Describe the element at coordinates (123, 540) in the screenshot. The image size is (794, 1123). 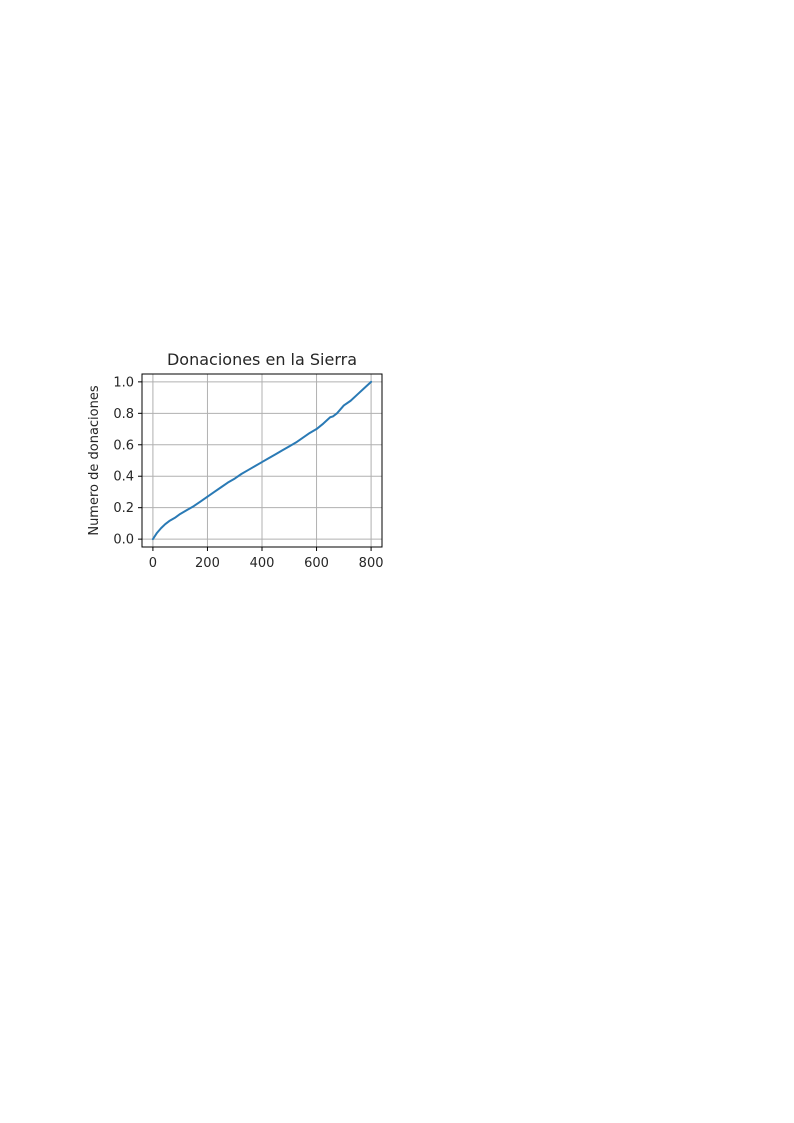
I see `y-tick-label: 0.0` at that location.